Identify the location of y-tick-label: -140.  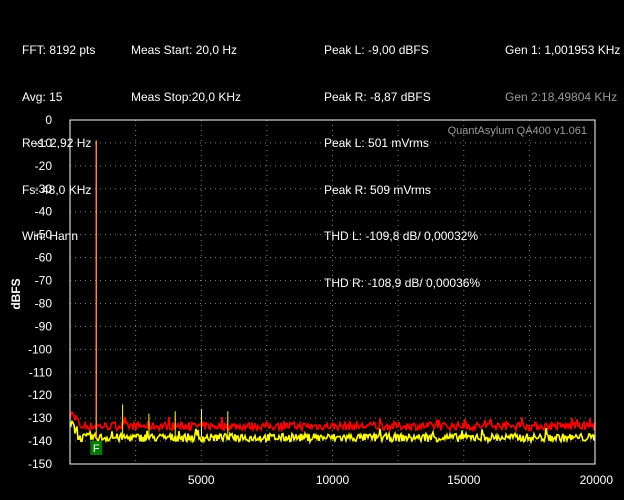
(40, 441).